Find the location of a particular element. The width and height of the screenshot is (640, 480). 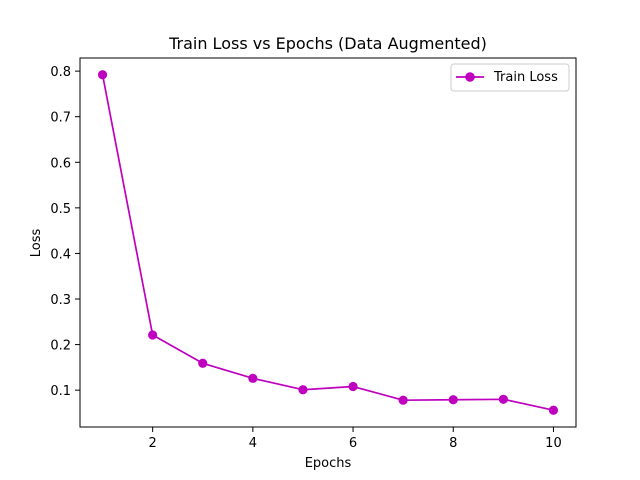

legend-marker-icon is located at coordinates (470, 77).